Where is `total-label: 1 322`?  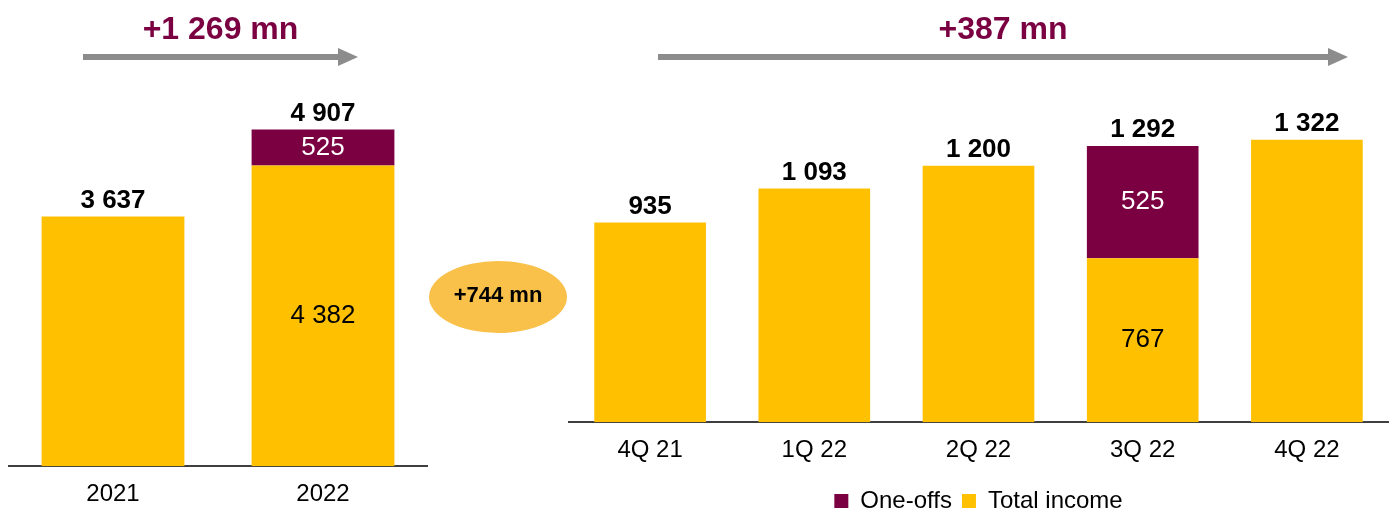 total-label: 1 322 is located at coordinates (1307, 121).